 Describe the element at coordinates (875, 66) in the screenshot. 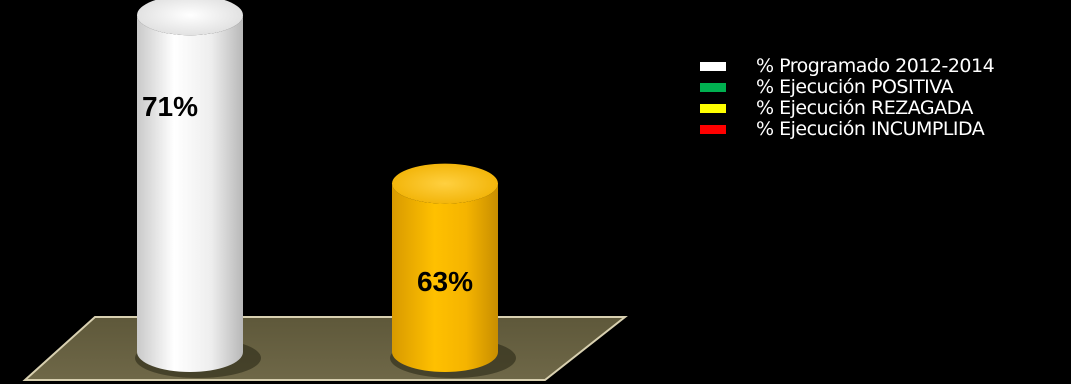

I see `legend-label: % Programado 2012-2014` at that location.